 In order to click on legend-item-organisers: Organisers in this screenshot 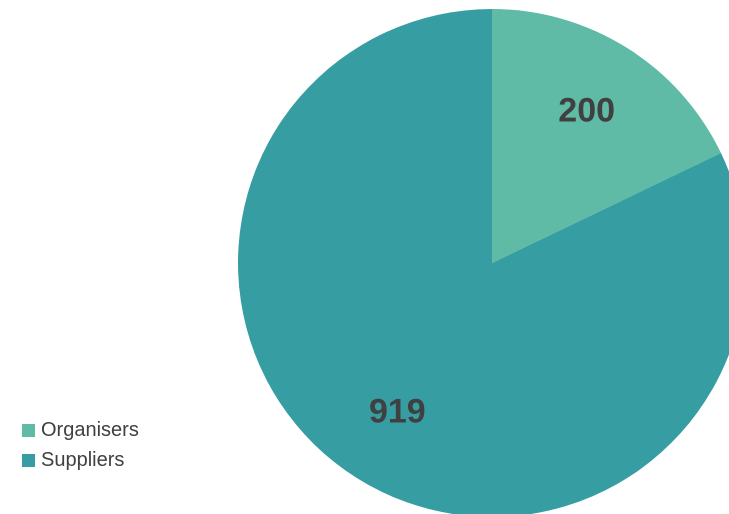, I will do `click(80, 430)`.